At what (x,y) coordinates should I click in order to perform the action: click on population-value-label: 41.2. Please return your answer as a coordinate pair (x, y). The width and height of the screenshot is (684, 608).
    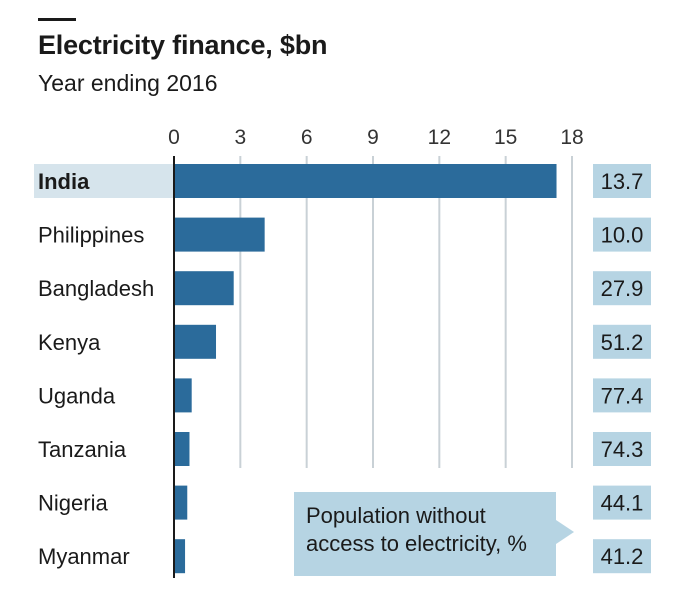
    Looking at the image, I should click on (622, 556).